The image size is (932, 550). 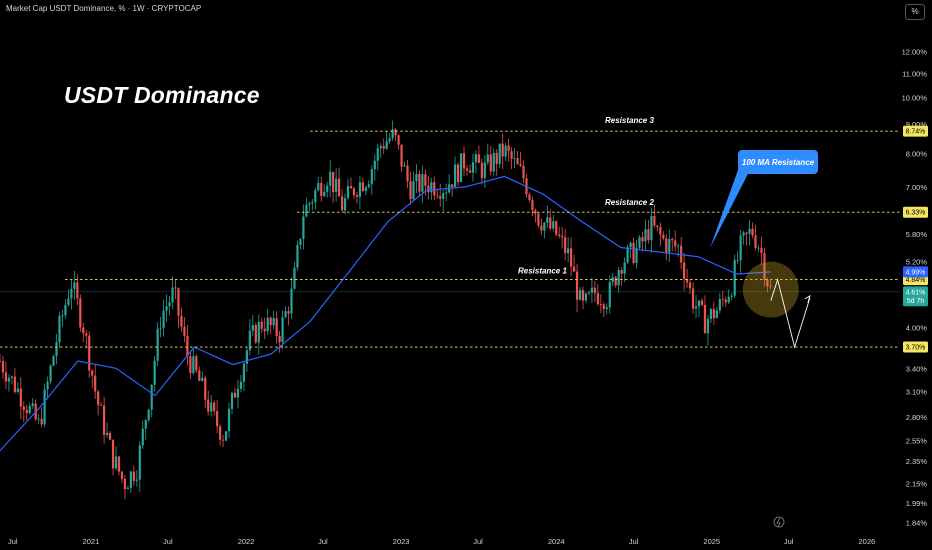 I want to click on y-tick-label: 7.00%, so click(x=917, y=187).